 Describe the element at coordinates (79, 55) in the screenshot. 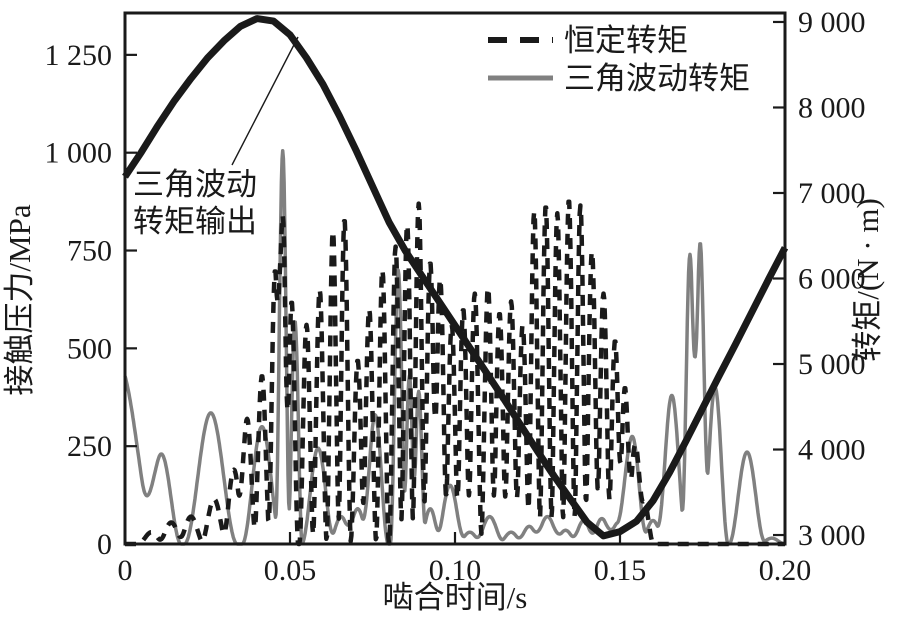

I see `left-tick-label: 1 250` at that location.